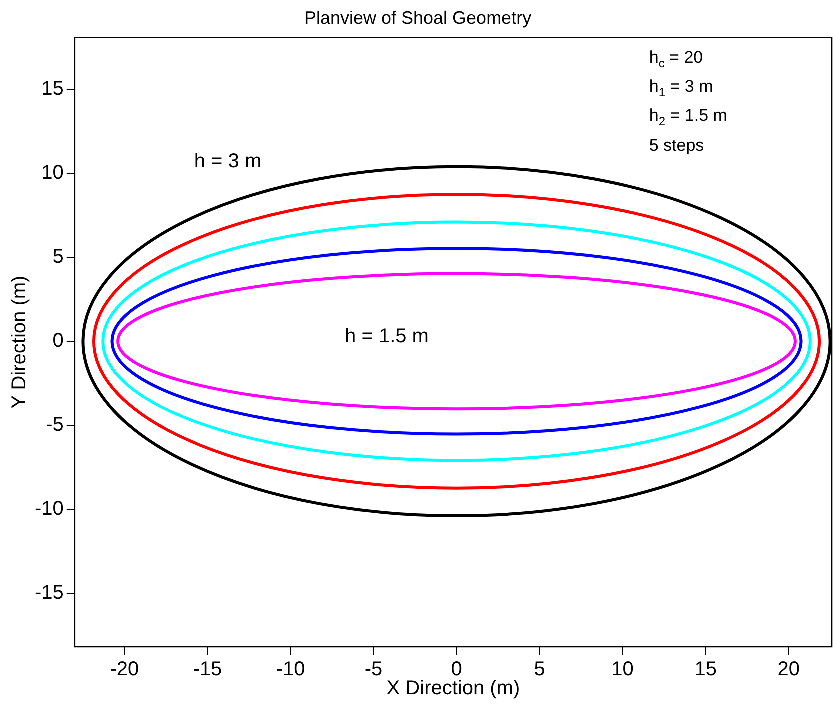 The width and height of the screenshot is (833, 705). I want to click on annotation: h$_{2}$ = 1.5 m, so click(688, 118).